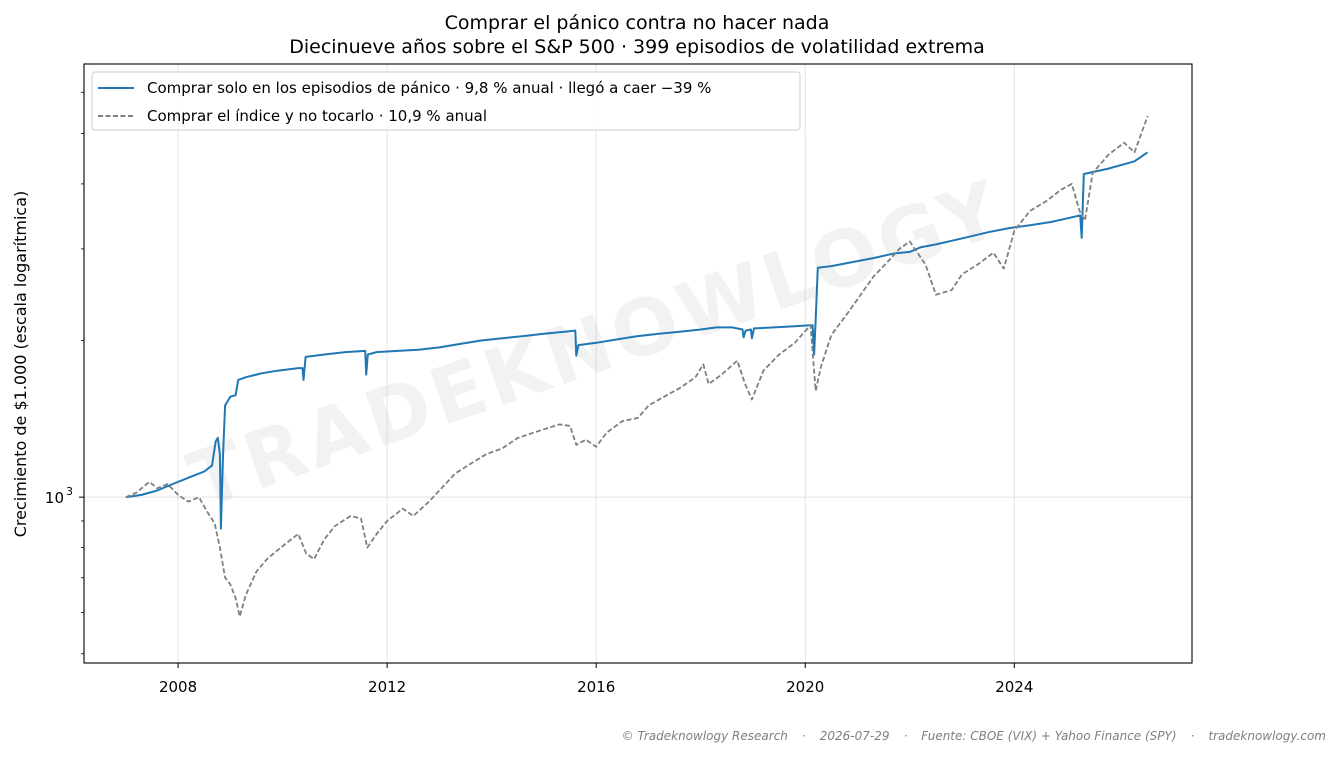 The width and height of the screenshot is (1340, 757). What do you see at coordinates (637, 23) in the screenshot?
I see `chart-title: Comprar el pánico contra no hacer nada` at bounding box center [637, 23].